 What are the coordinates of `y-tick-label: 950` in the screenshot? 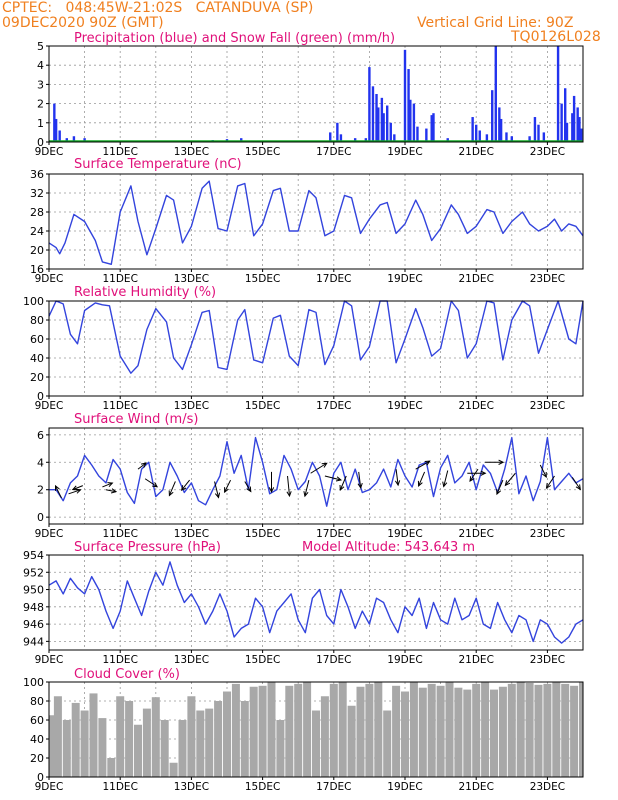 It's located at (33, 590).